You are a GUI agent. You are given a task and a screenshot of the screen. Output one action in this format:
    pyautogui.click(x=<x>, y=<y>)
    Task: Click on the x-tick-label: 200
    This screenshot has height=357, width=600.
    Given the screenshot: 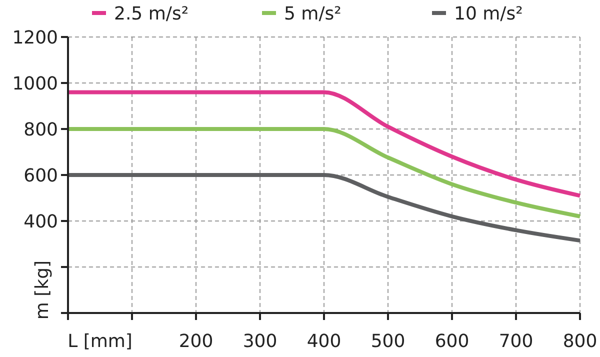 What is the action you would take?
    pyautogui.click(x=196, y=341)
    